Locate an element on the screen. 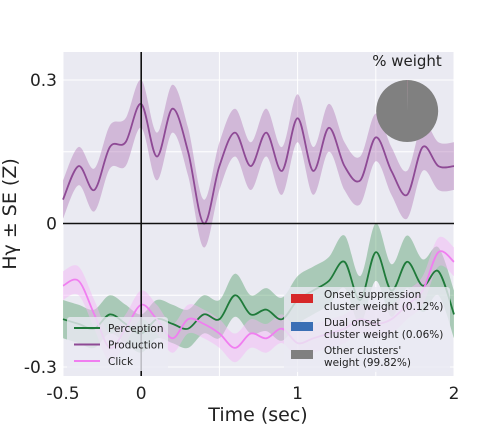 The width and height of the screenshot is (504, 432). pie-legend-label: Other clusters' is located at coordinates (362, 351).